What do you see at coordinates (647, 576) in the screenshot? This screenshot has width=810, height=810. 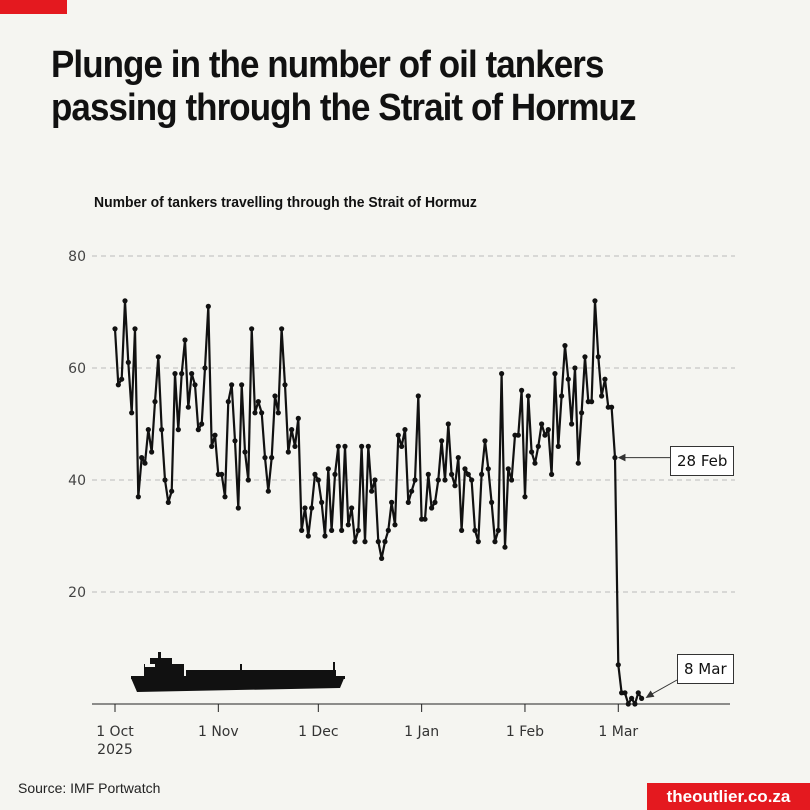 I see `annotation-arrows` at bounding box center [647, 576].